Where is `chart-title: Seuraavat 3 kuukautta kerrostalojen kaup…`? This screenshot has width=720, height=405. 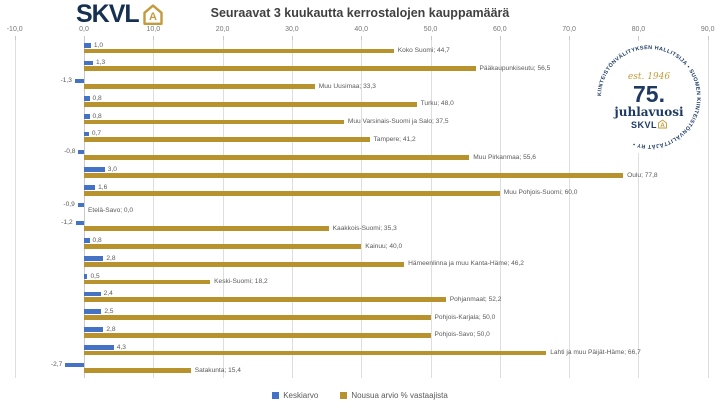 chart-title: Seuraavat 3 kuukautta kerrostalojen kaup… is located at coordinates (360, 13).